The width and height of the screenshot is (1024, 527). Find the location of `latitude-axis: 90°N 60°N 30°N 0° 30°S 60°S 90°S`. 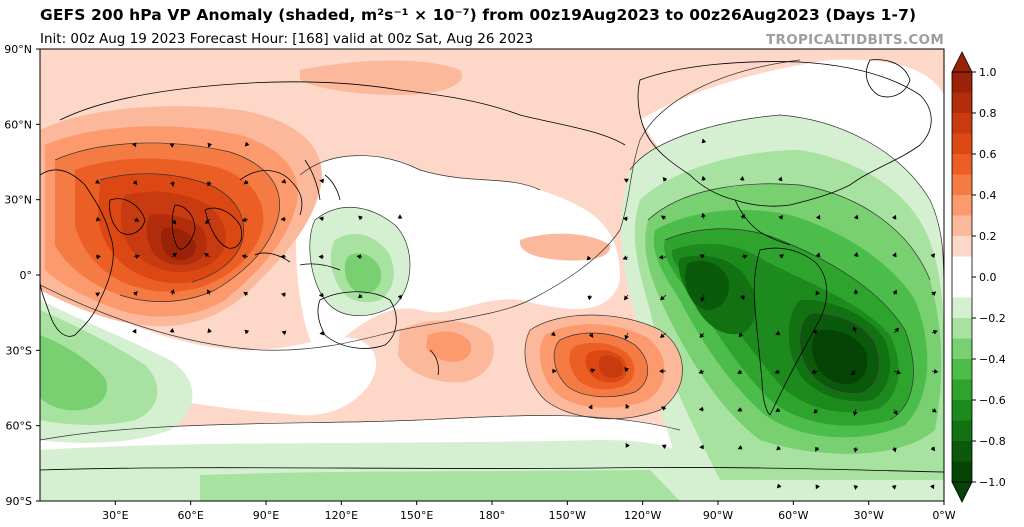

latitude-axis: 90°N 60°N 30°N 0° 30°S 60°S 90°S is located at coordinates (22, 275).